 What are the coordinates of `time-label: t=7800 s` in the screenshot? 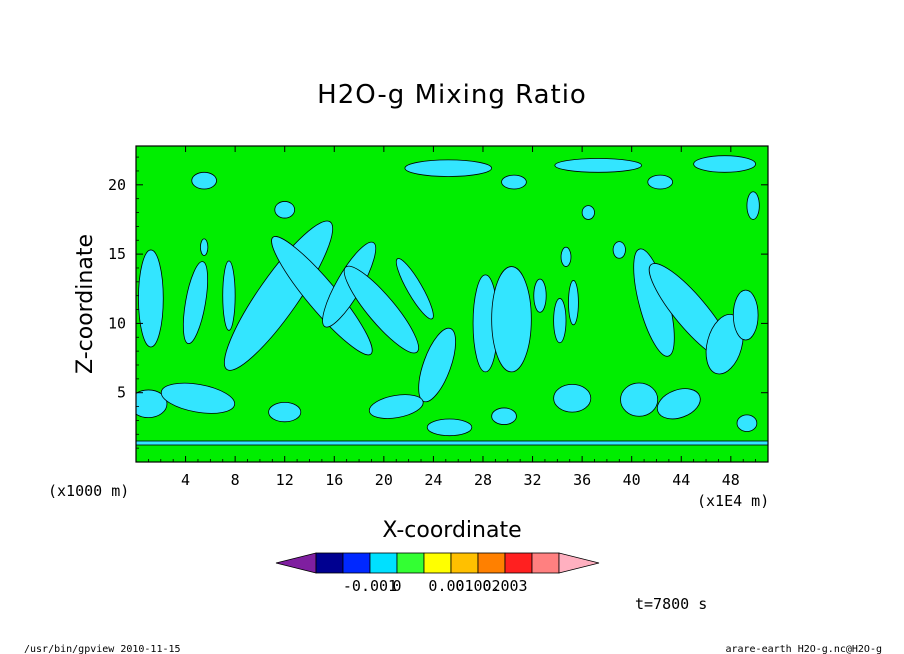 It's located at (671, 604).